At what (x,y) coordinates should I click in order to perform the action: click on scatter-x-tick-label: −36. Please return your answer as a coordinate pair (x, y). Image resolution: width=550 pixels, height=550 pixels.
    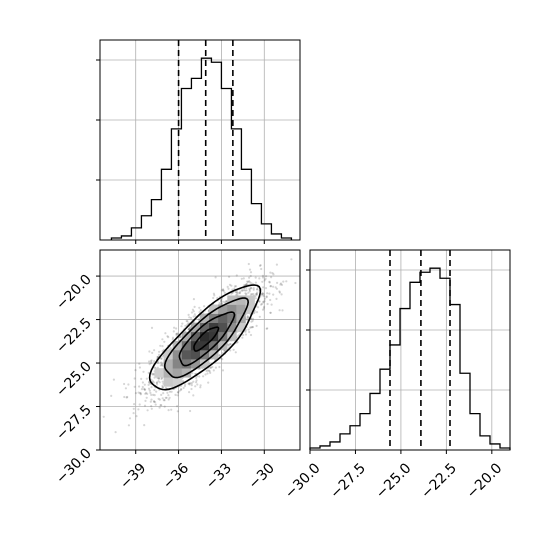
    Looking at the image, I should click on (176, 476).